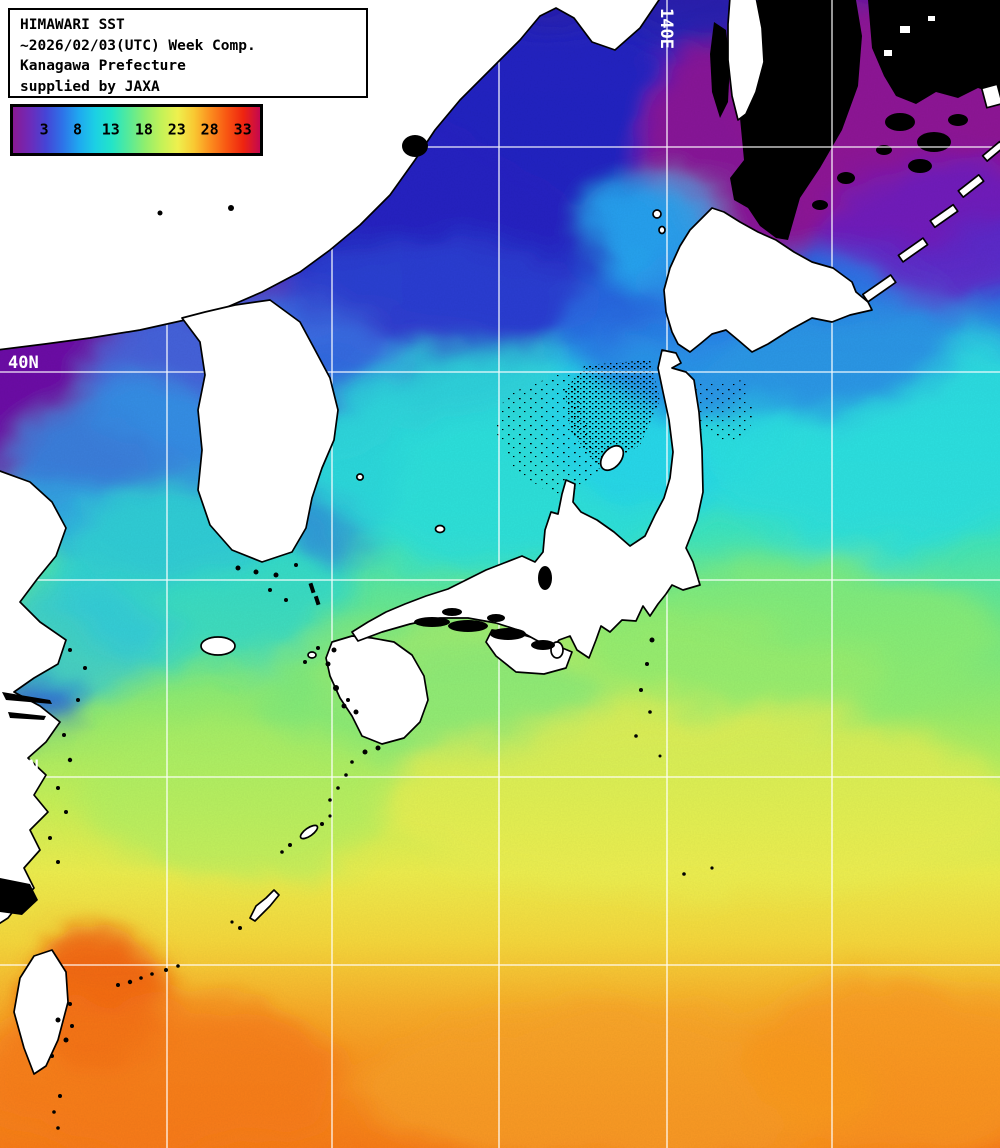  Describe the element at coordinates (260, 431) in the screenshot. I see `land-korea` at that location.